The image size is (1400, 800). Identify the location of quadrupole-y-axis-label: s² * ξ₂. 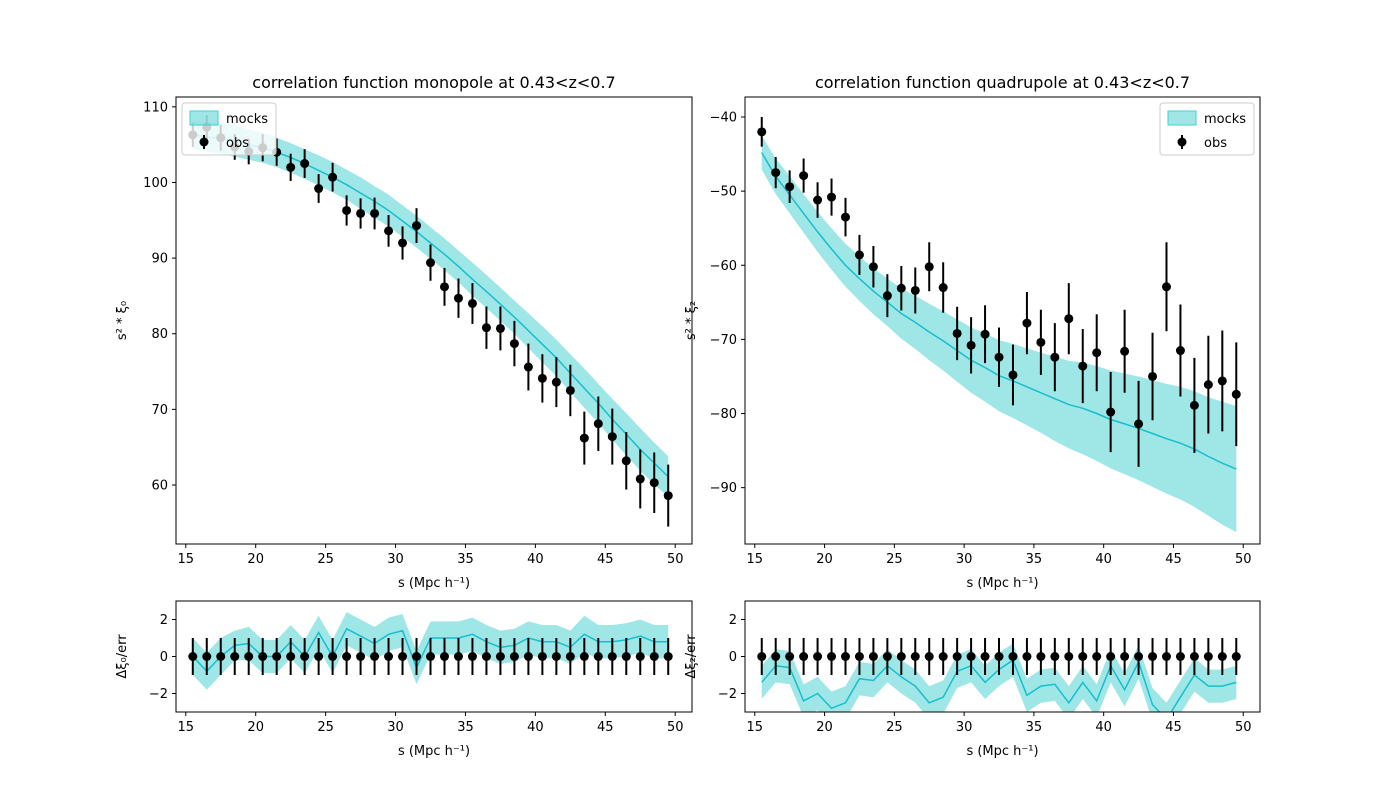
(691, 320).